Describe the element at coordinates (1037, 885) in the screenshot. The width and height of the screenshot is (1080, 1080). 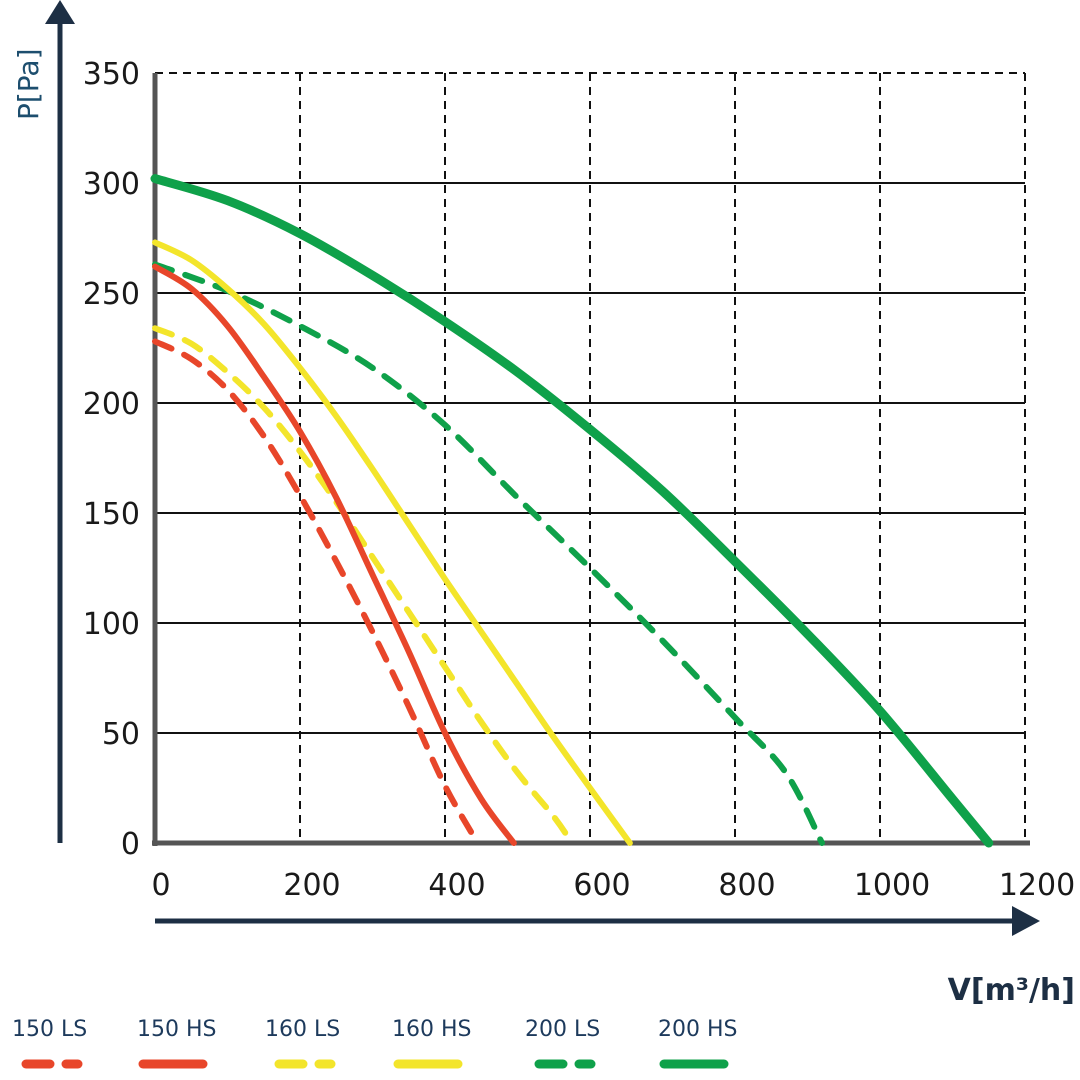
I see `x-tick-label: 1200` at that location.